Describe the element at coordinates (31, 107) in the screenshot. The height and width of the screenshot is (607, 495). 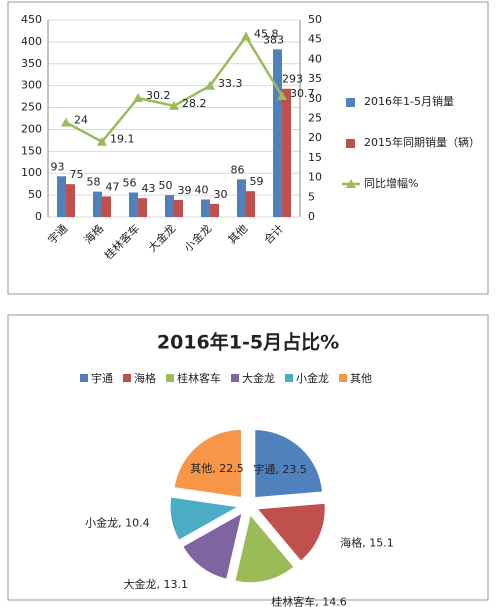
I see `y-tick-label: 250` at that location.